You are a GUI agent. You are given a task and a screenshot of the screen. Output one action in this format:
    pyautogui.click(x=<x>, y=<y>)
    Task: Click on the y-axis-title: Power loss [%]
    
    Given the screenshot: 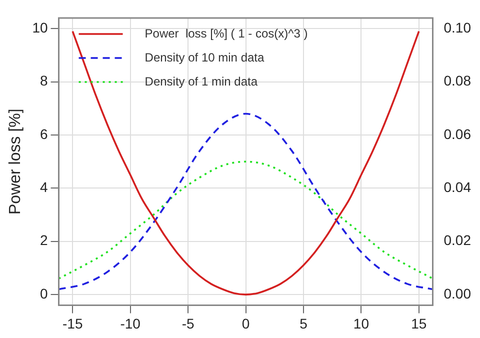 What is the action you would take?
    pyautogui.click(x=15, y=161)
    